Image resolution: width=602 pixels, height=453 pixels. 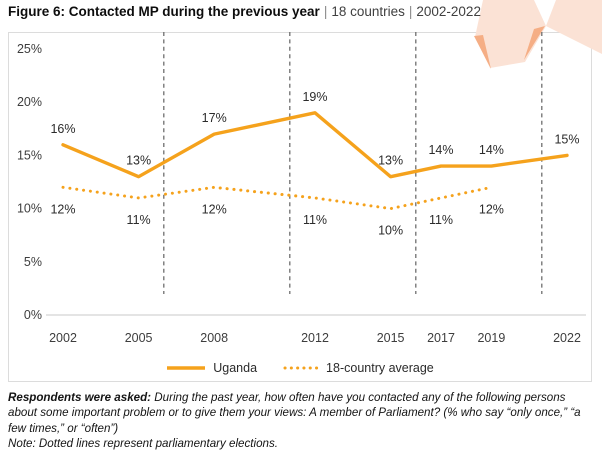 I want to click on figure-title-period: 2002-2022, so click(x=448, y=11).